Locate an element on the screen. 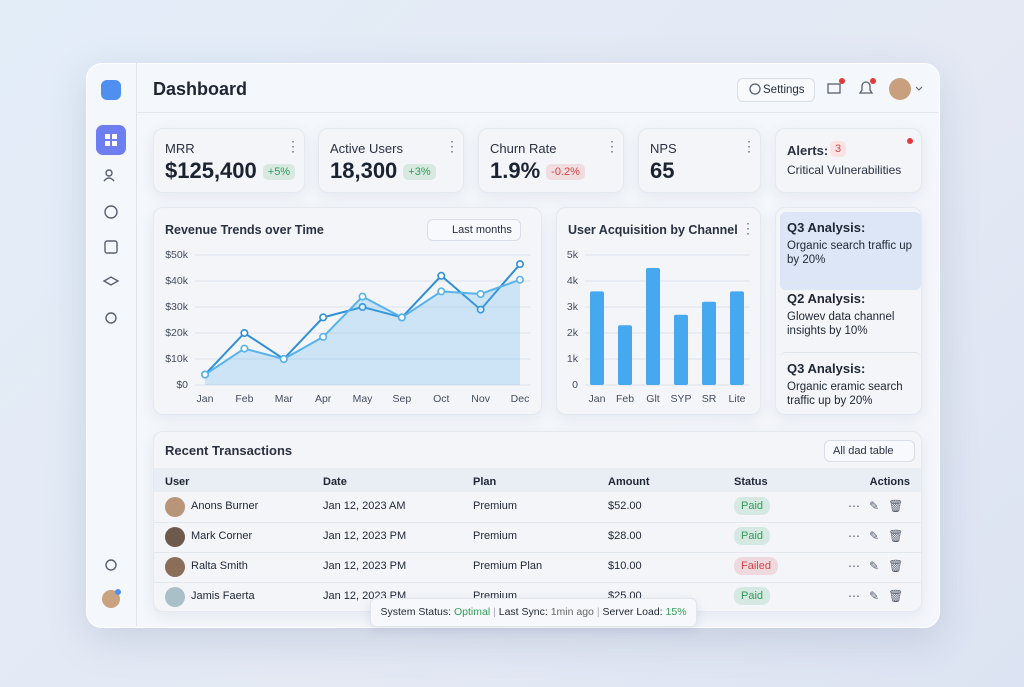  sync-value: 1min ago is located at coordinates (572, 612).